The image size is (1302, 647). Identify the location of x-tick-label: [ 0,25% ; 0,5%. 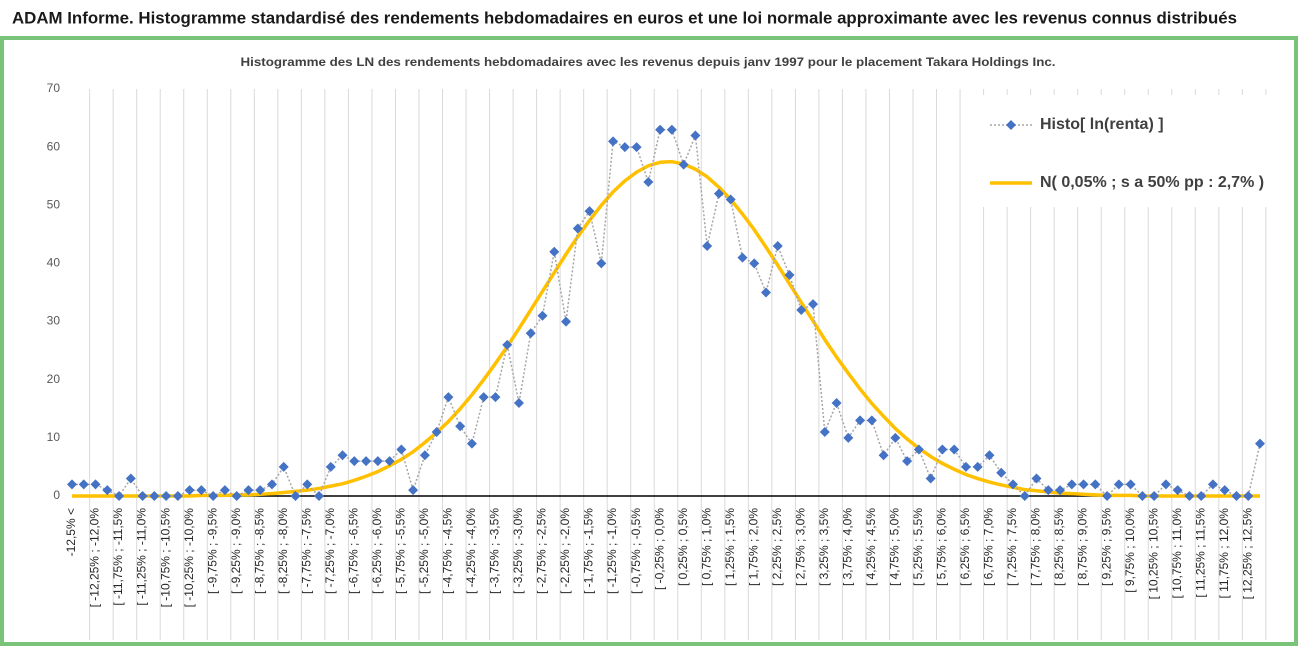
(683, 547).